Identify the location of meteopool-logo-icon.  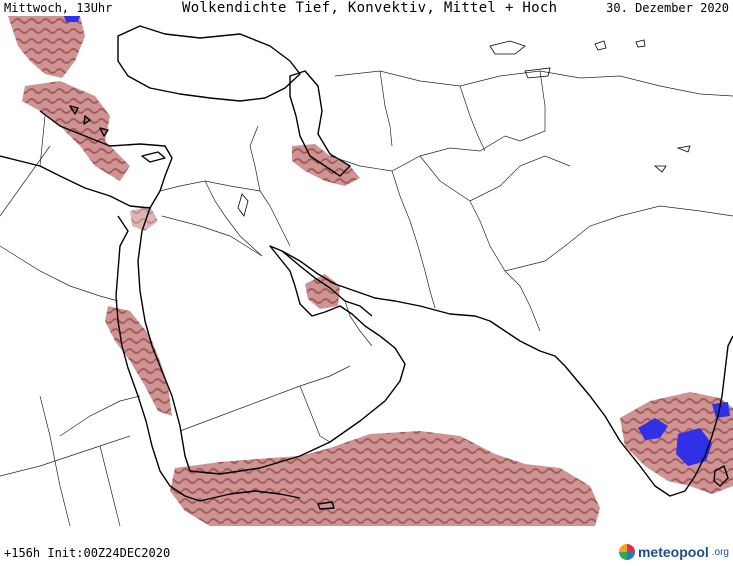
(626, 552).